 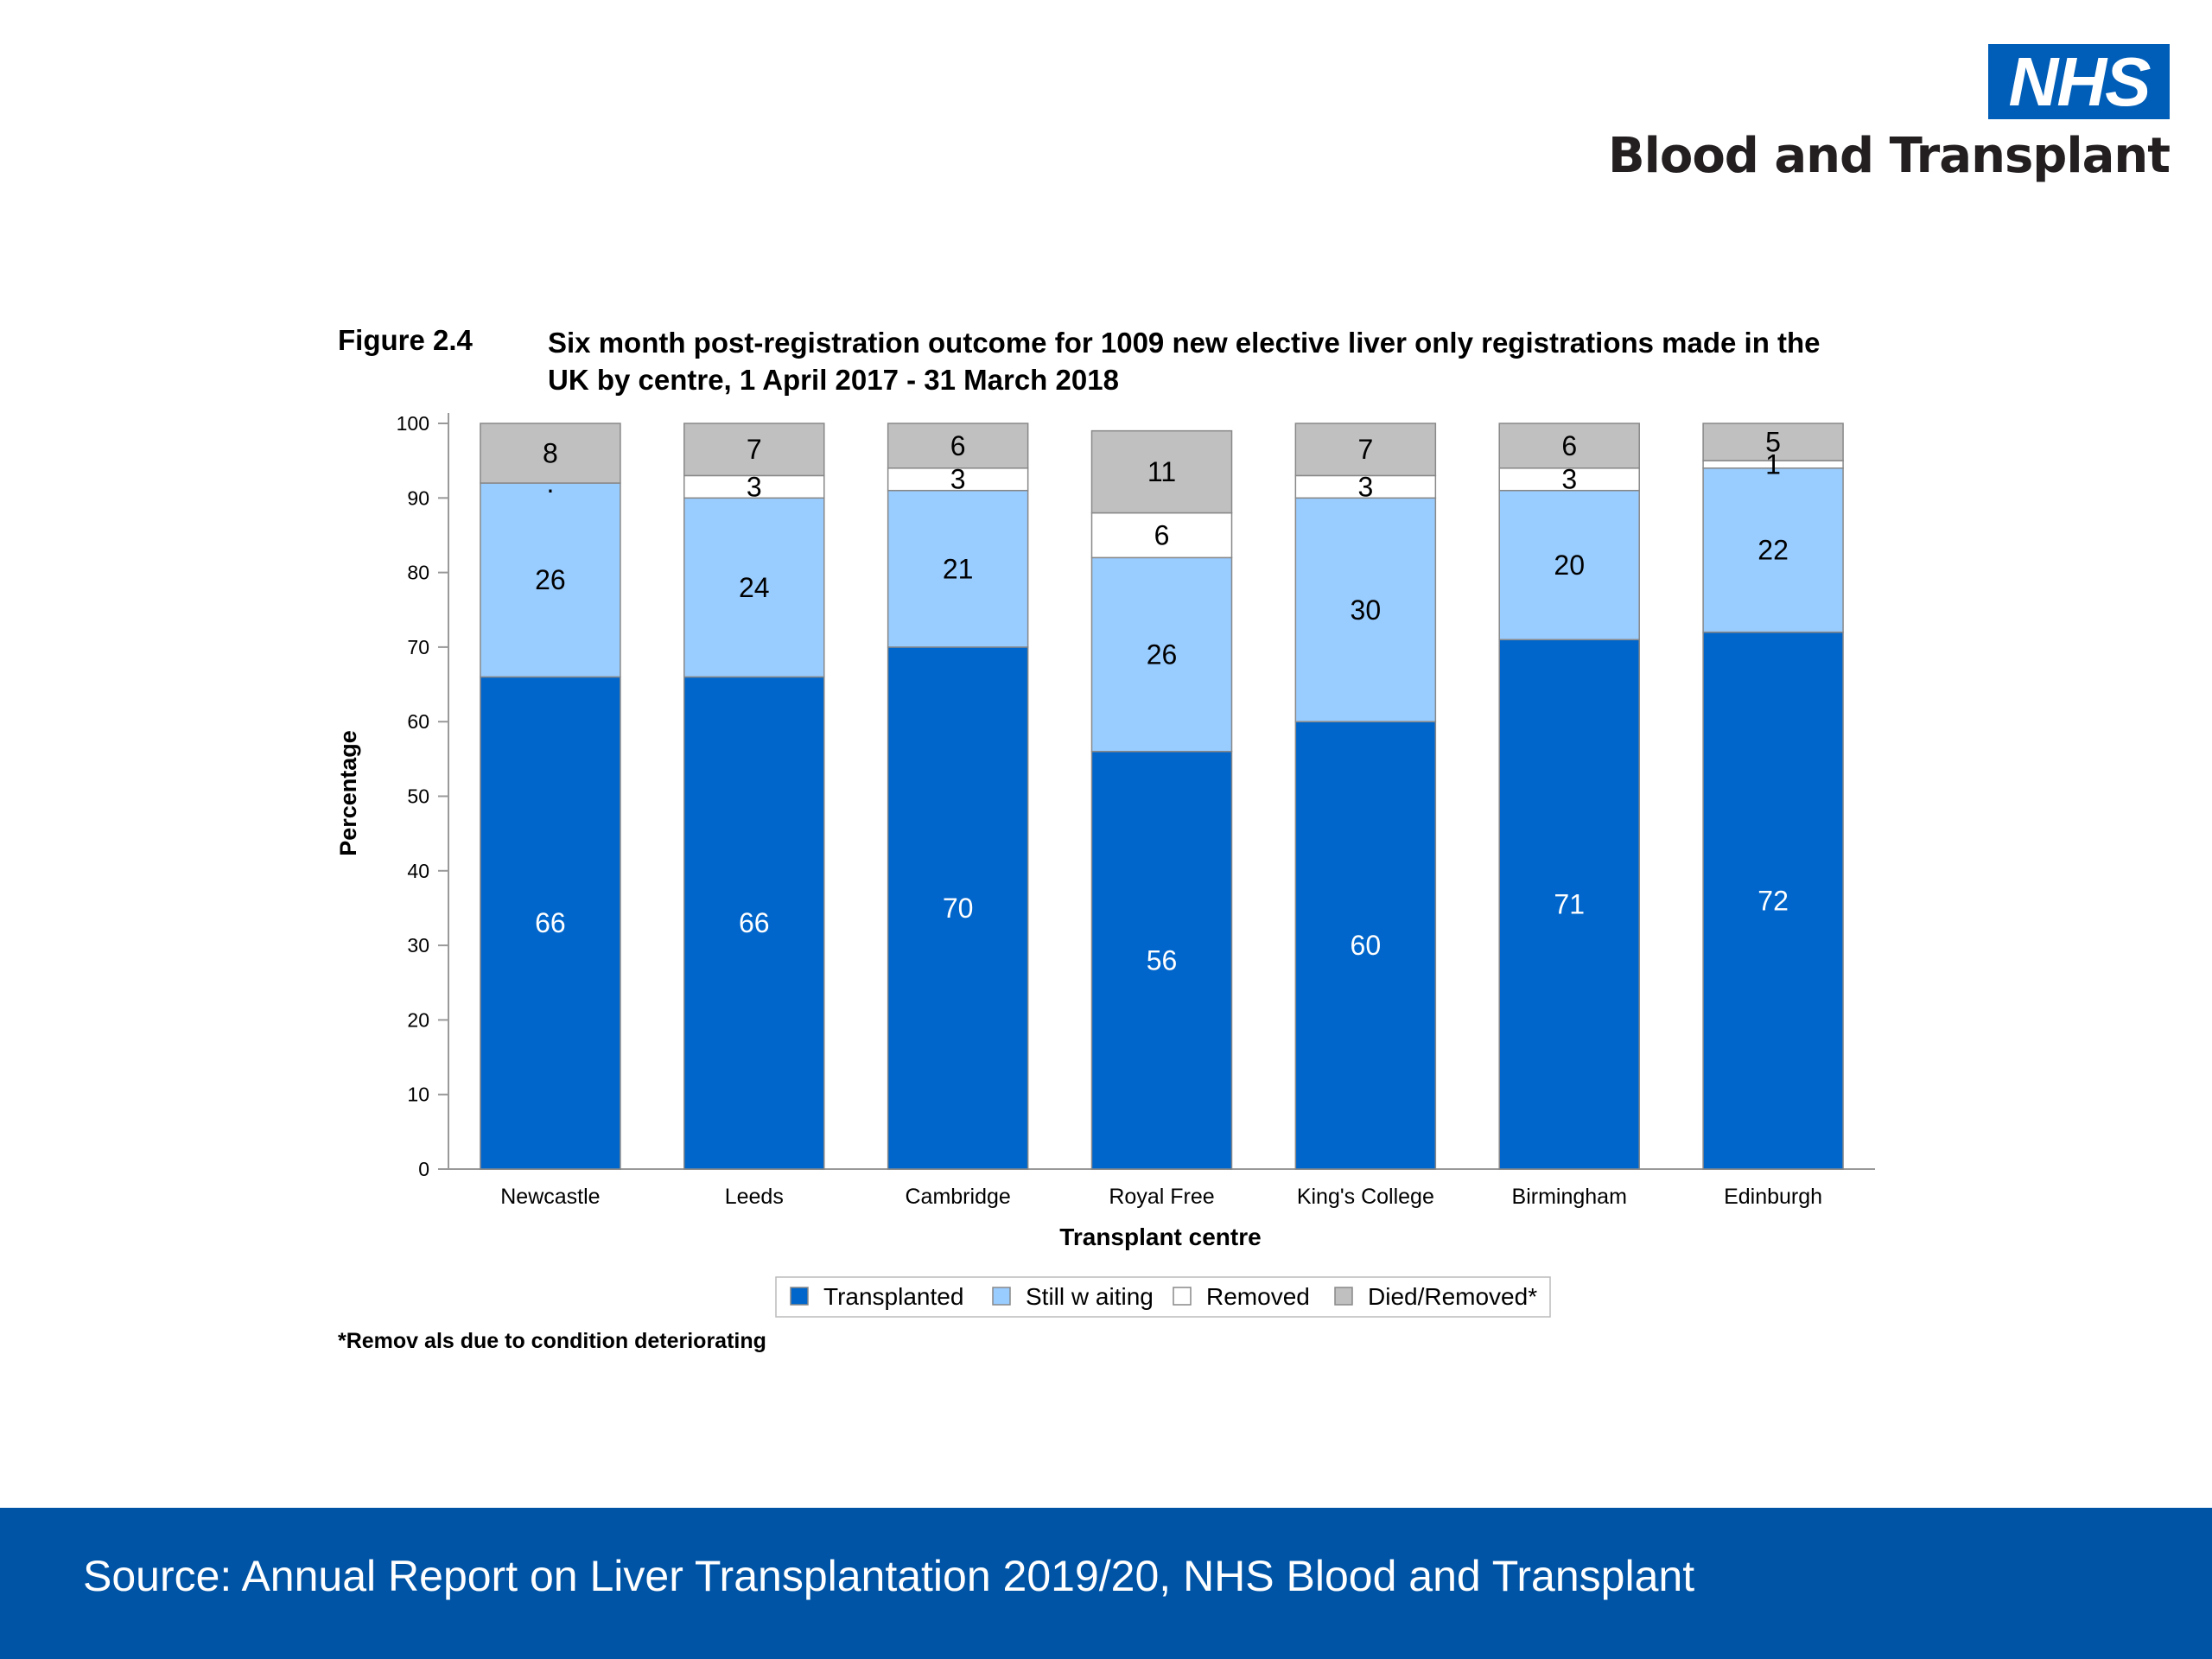 What do you see at coordinates (348, 793) in the screenshot?
I see `y-axis-title: Percentage` at bounding box center [348, 793].